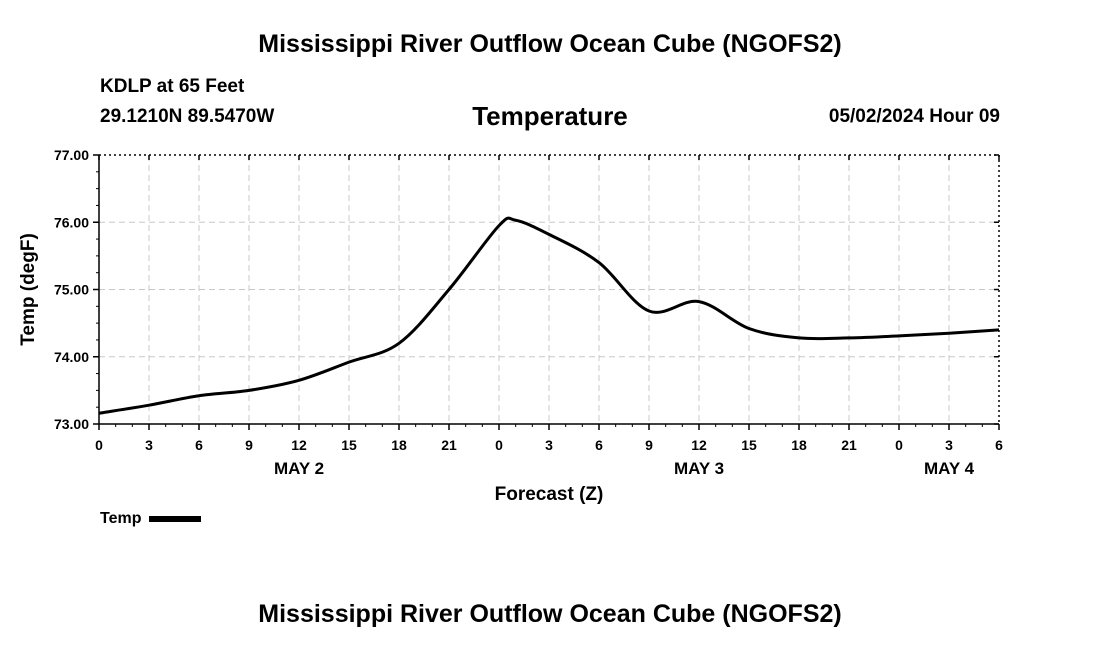  Describe the element at coordinates (299, 468) in the screenshot. I see `x-day-label: MAY 2` at that location.